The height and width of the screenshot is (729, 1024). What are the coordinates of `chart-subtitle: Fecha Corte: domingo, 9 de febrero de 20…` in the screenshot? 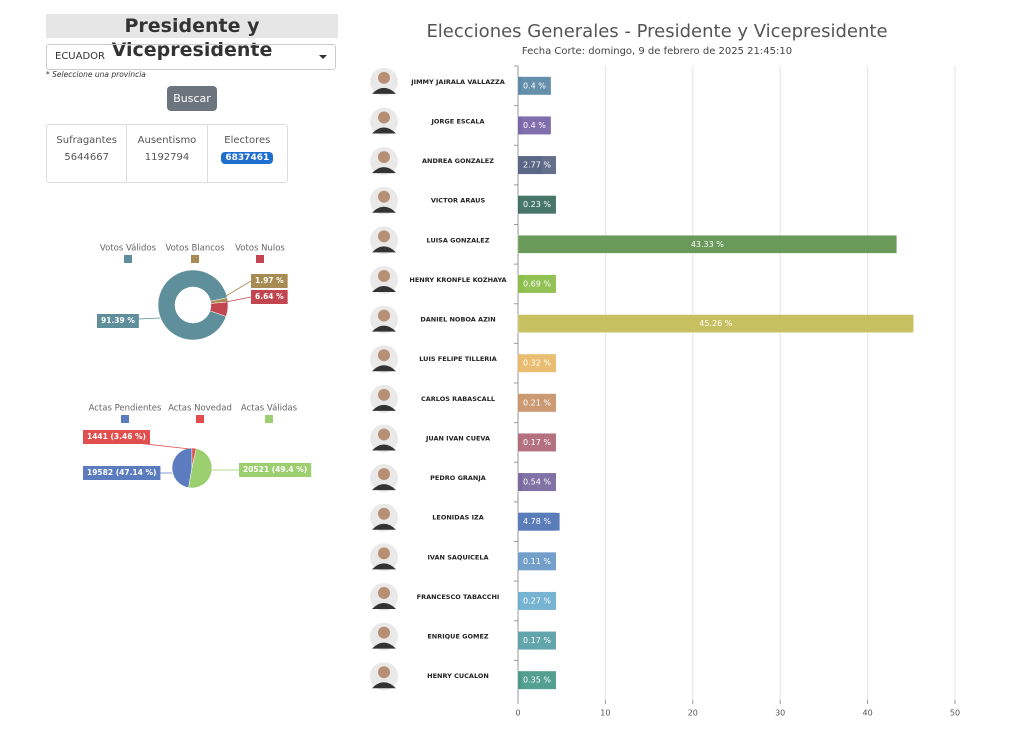 It's located at (657, 51).